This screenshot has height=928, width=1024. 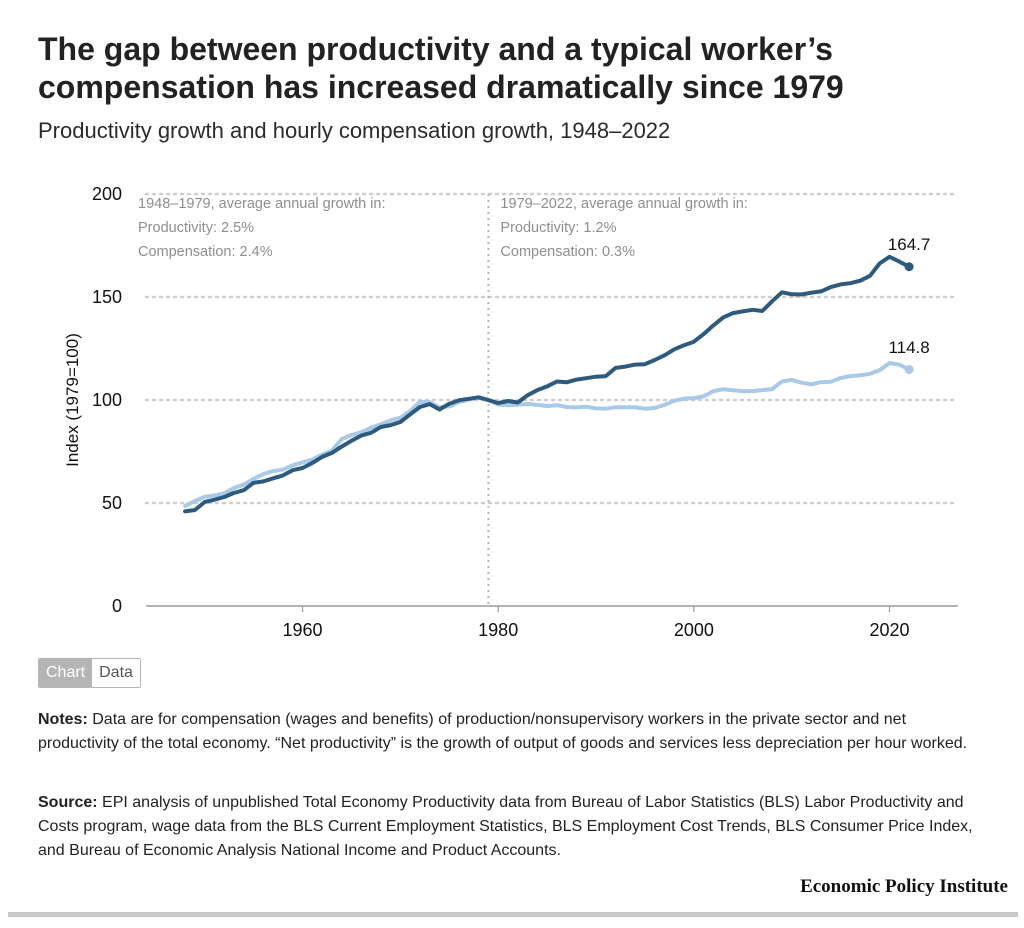 What do you see at coordinates (107, 297) in the screenshot?
I see `y-tick-label: 150` at bounding box center [107, 297].